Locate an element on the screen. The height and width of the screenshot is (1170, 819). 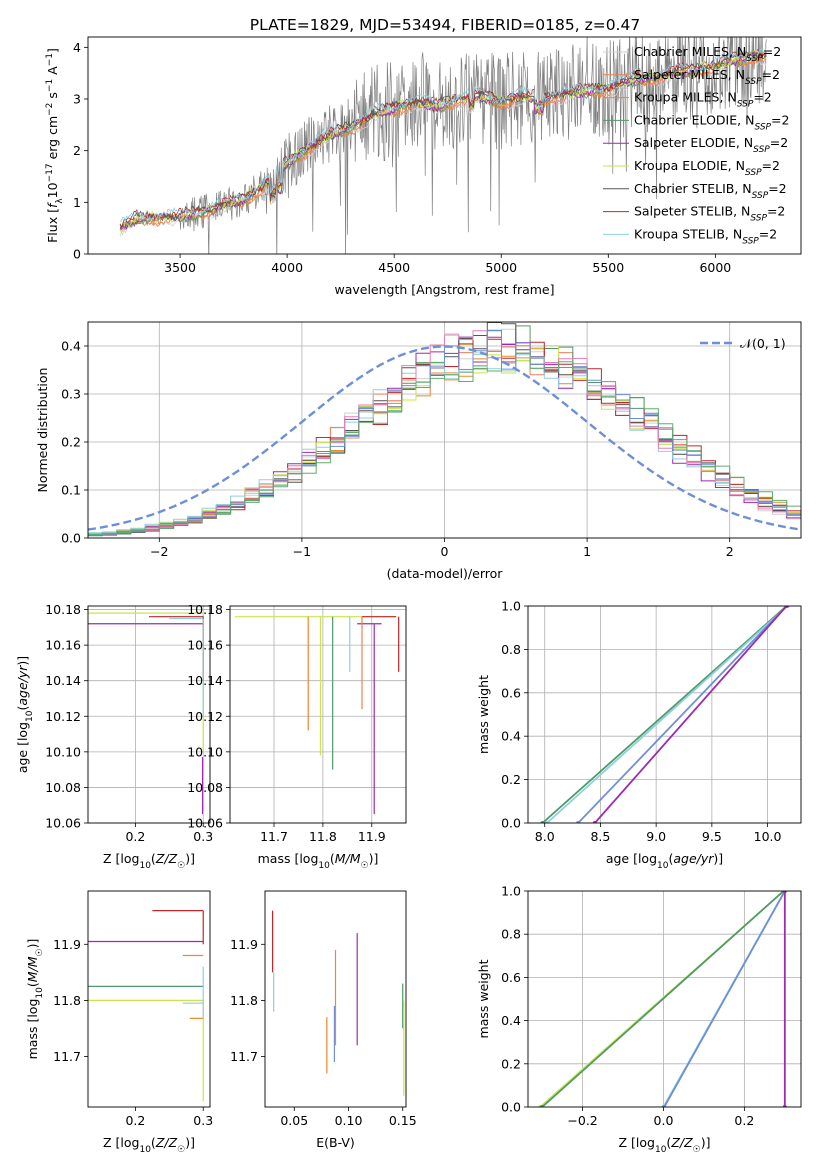
age_vs_Z-ytick-label: 10.18 is located at coordinates (63, 609).